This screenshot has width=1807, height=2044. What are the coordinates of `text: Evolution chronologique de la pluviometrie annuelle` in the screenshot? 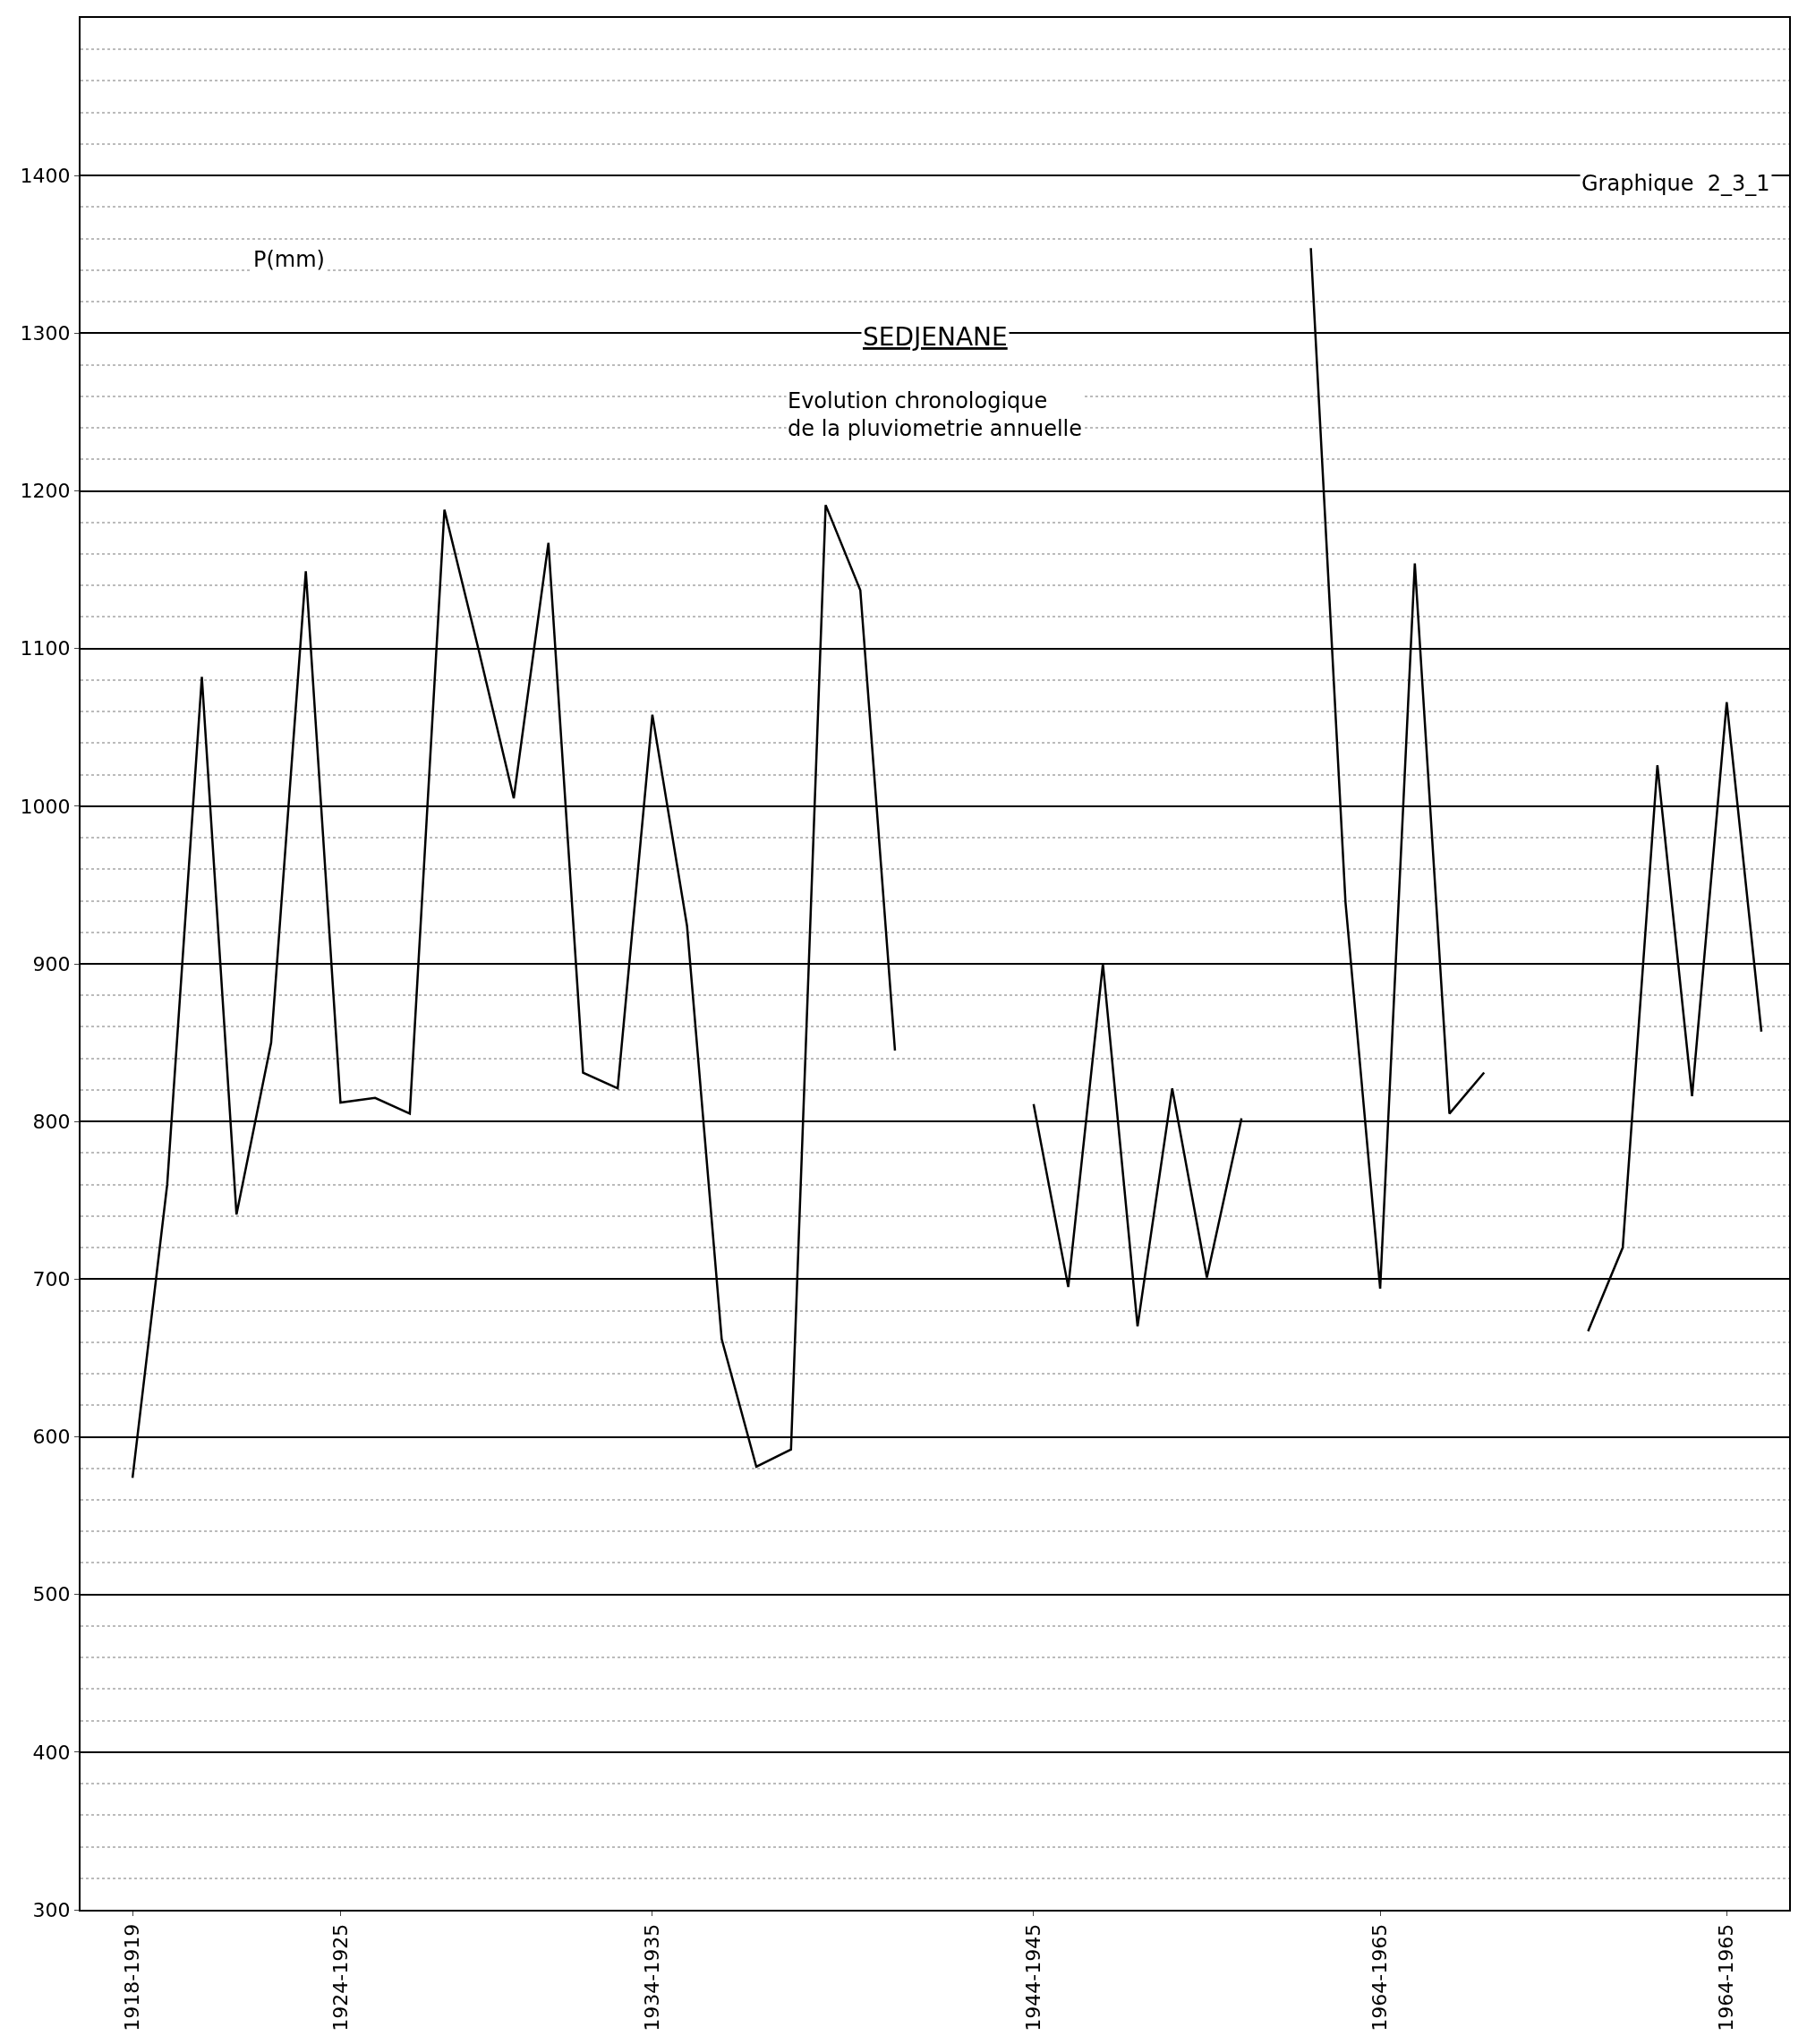 It's located at (935, 415).